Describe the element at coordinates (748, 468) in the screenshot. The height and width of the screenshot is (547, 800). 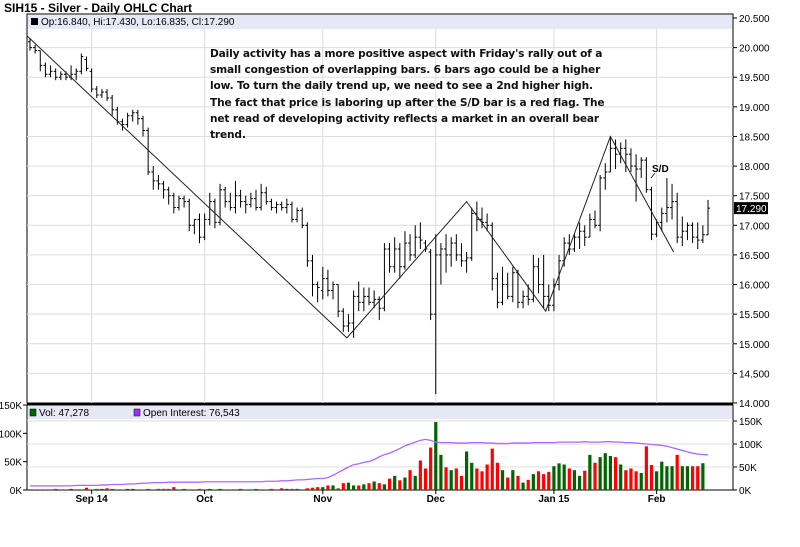
I see `oi-axis-label: 50K` at that location.